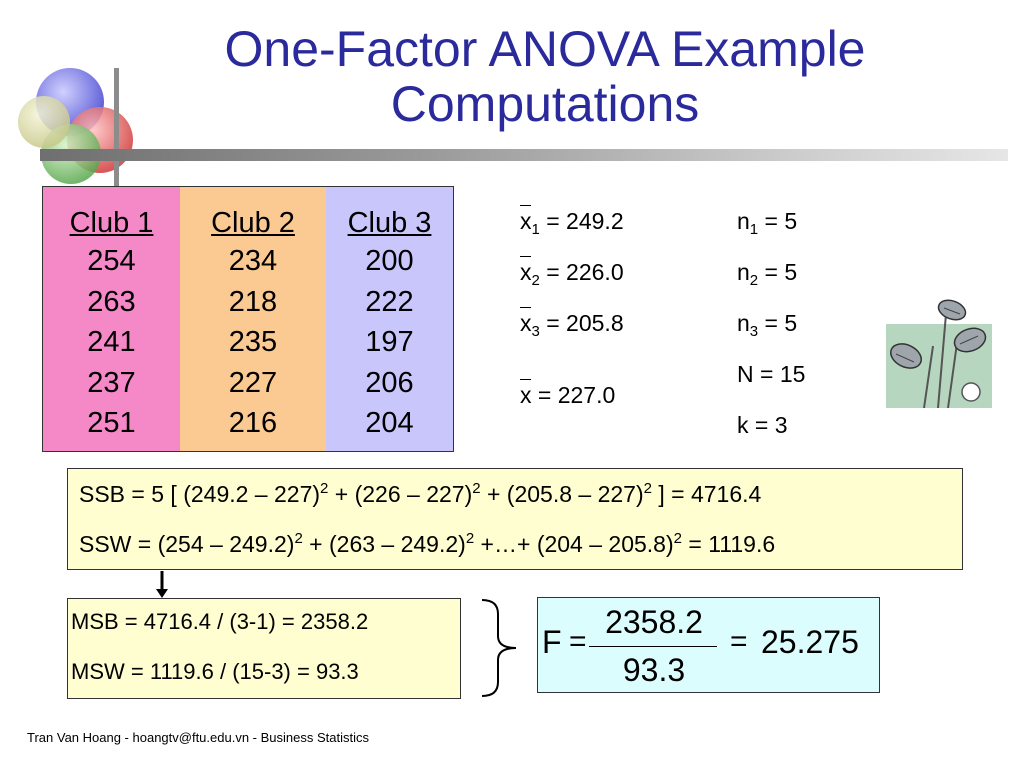 The height and width of the screenshot is (768, 1024). Describe the element at coordinates (545, 49) in the screenshot. I see `title-line-1: One-Factor ANOVA Example` at that location.